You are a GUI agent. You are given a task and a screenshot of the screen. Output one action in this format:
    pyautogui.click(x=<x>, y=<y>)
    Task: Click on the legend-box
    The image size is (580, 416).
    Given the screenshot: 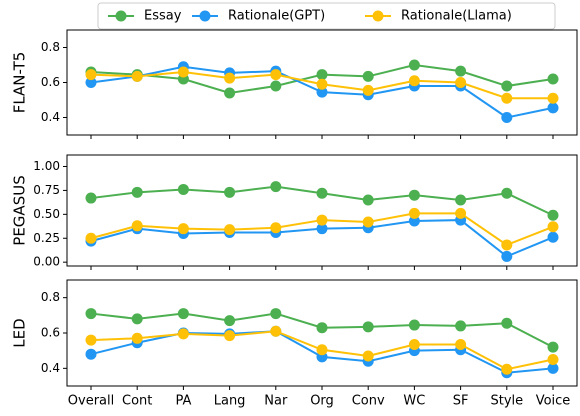 What is the action you would take?
    pyautogui.click(x=326, y=16)
    